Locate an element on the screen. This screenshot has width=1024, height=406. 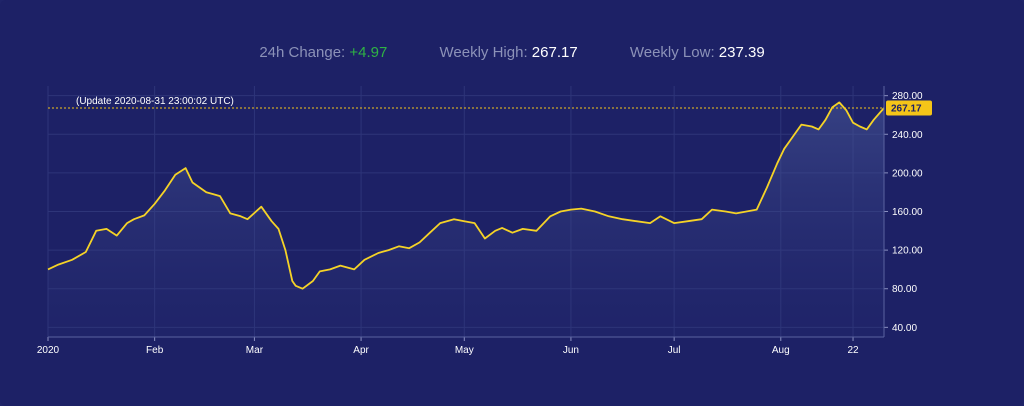
x-tick-label: Jul is located at coordinates (674, 350).